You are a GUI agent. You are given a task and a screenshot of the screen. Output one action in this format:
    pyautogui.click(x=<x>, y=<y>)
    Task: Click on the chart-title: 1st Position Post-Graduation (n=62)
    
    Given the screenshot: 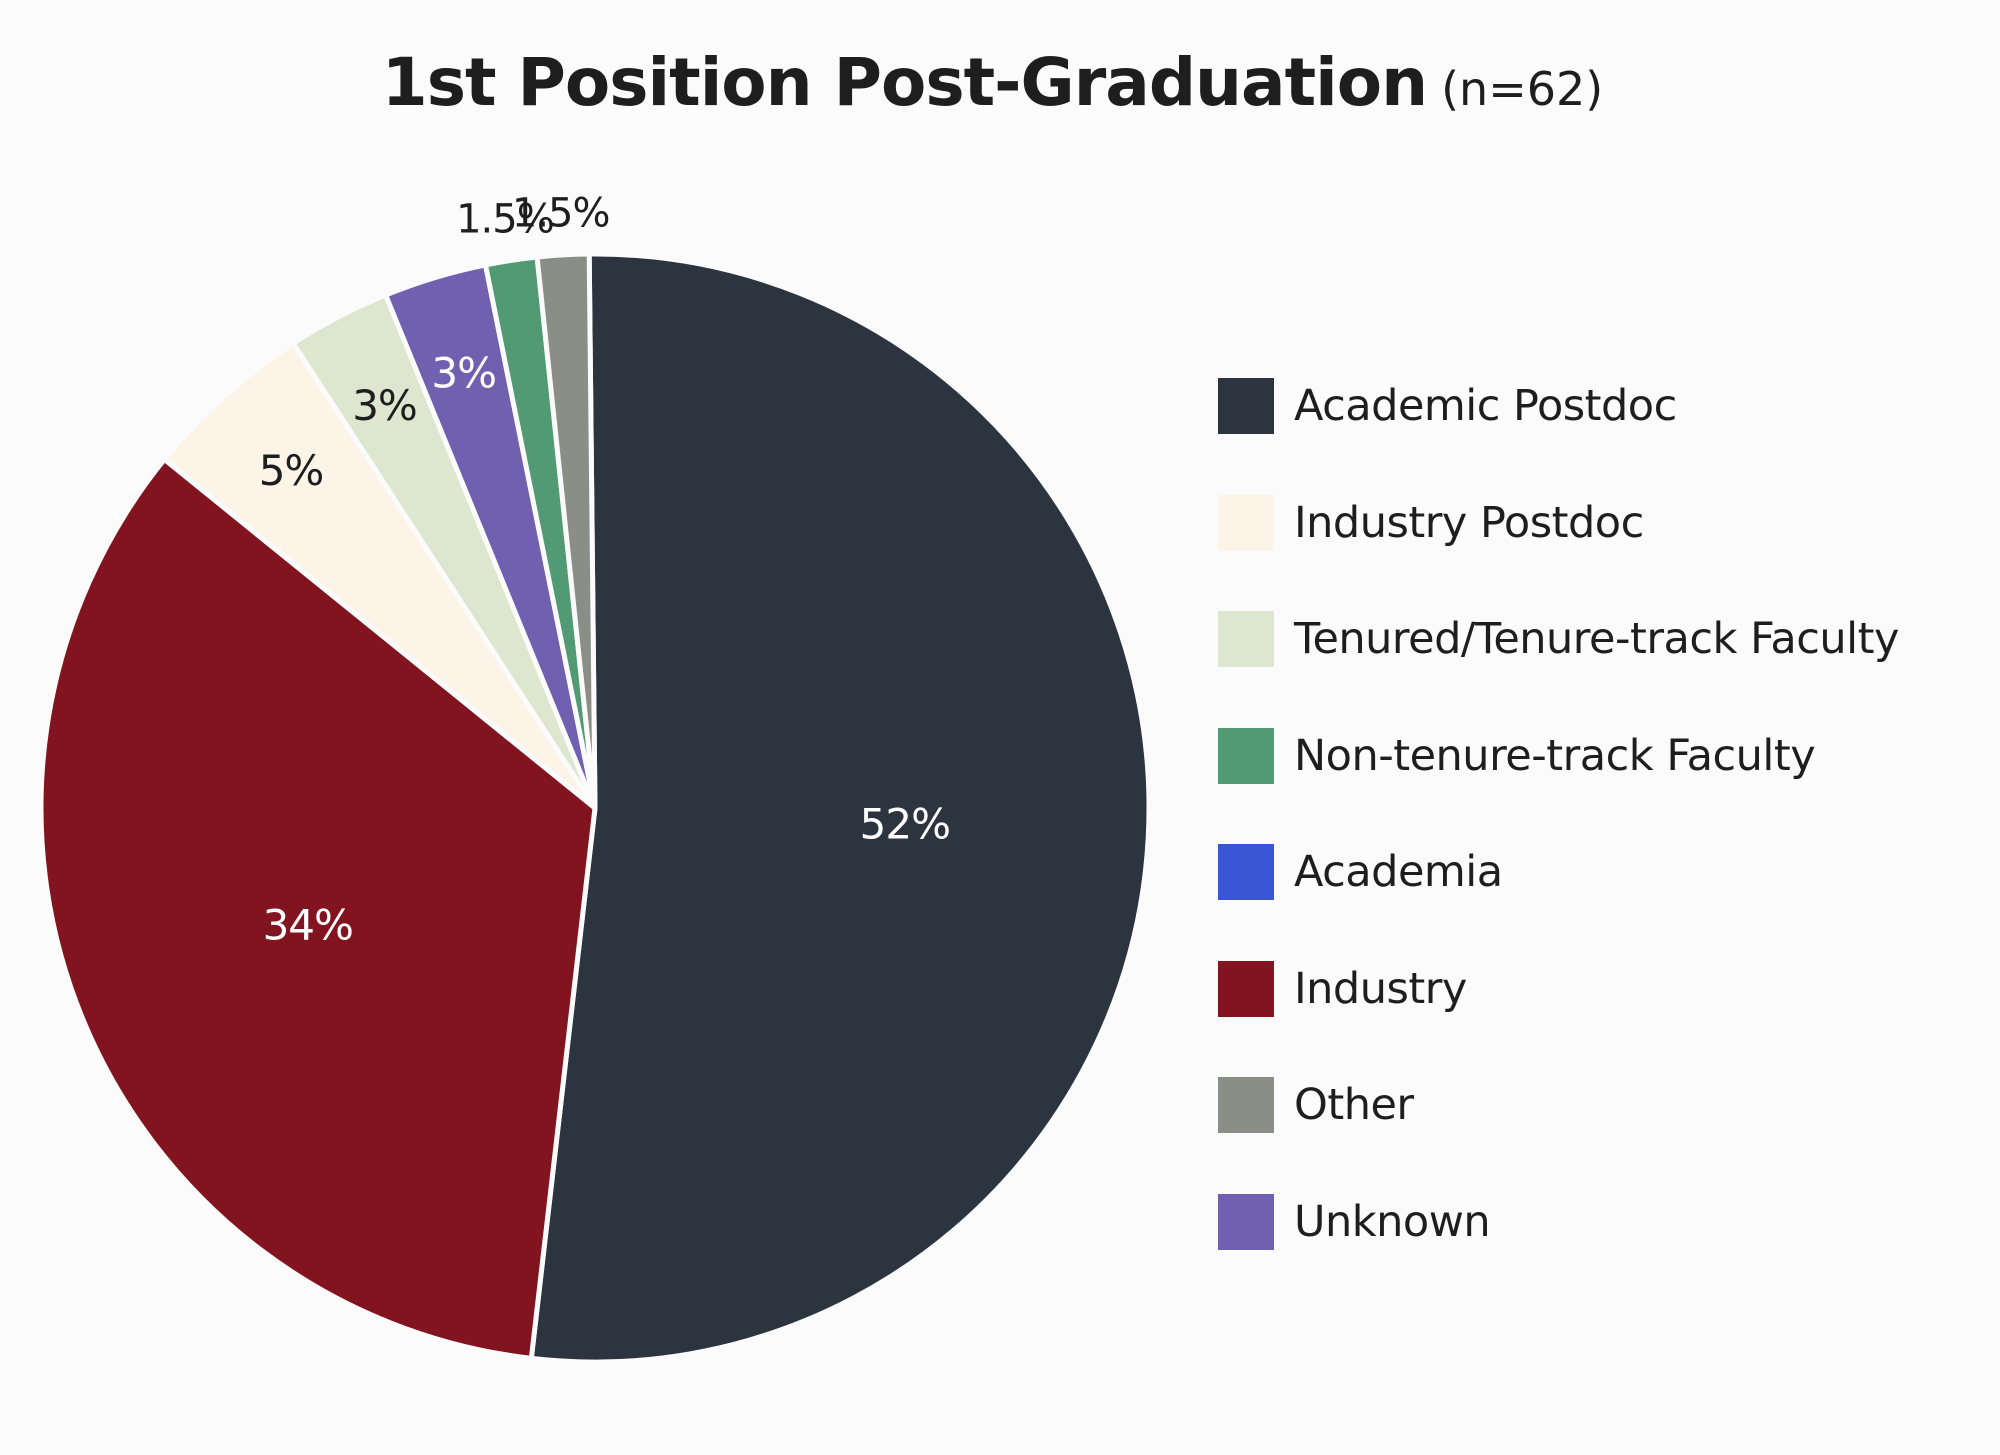 What is the action you would take?
    pyautogui.click(x=992, y=82)
    